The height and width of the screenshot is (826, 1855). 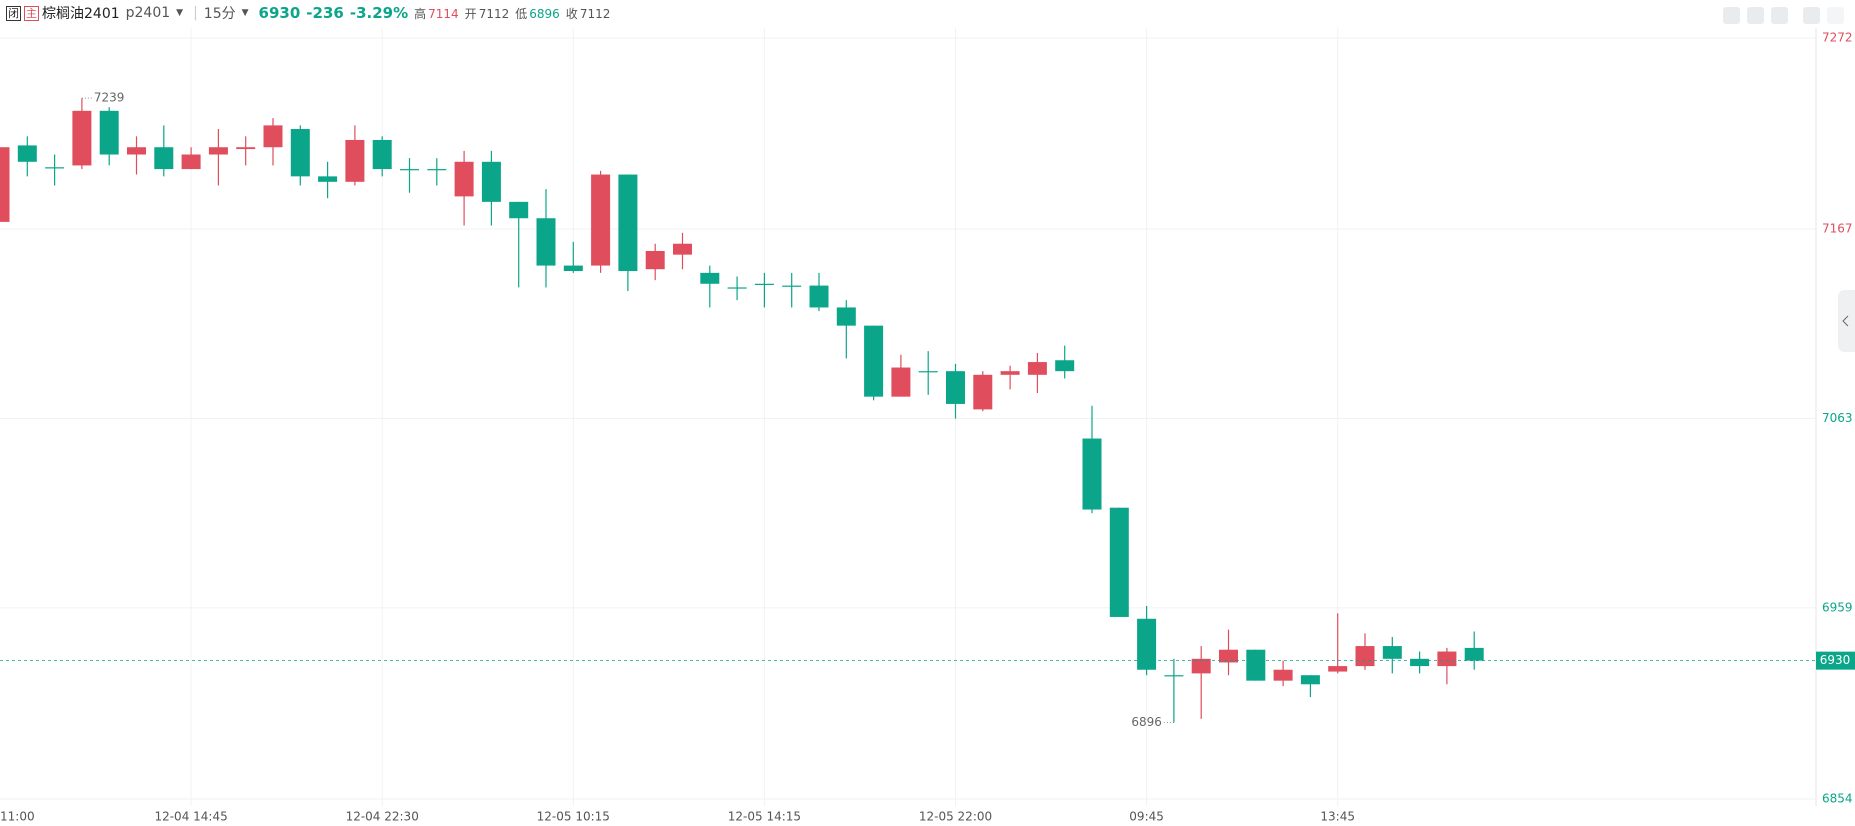 What do you see at coordinates (443, 13) in the screenshot?
I see `stat-value: 7114` at bounding box center [443, 13].